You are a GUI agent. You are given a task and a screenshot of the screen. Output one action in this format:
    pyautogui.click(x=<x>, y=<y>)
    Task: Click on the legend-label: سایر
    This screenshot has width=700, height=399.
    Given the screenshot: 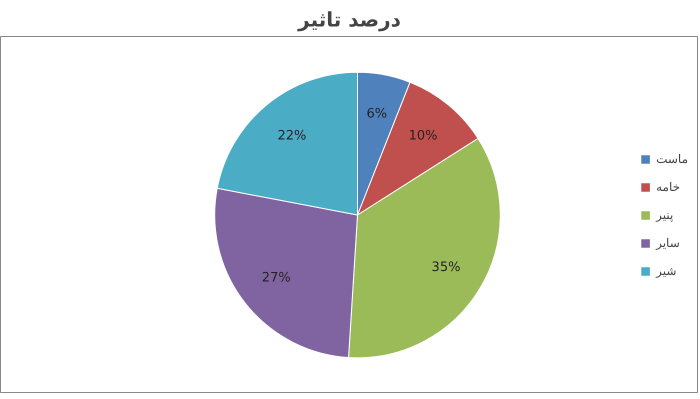 What is the action you would take?
    pyautogui.click(x=668, y=243)
    